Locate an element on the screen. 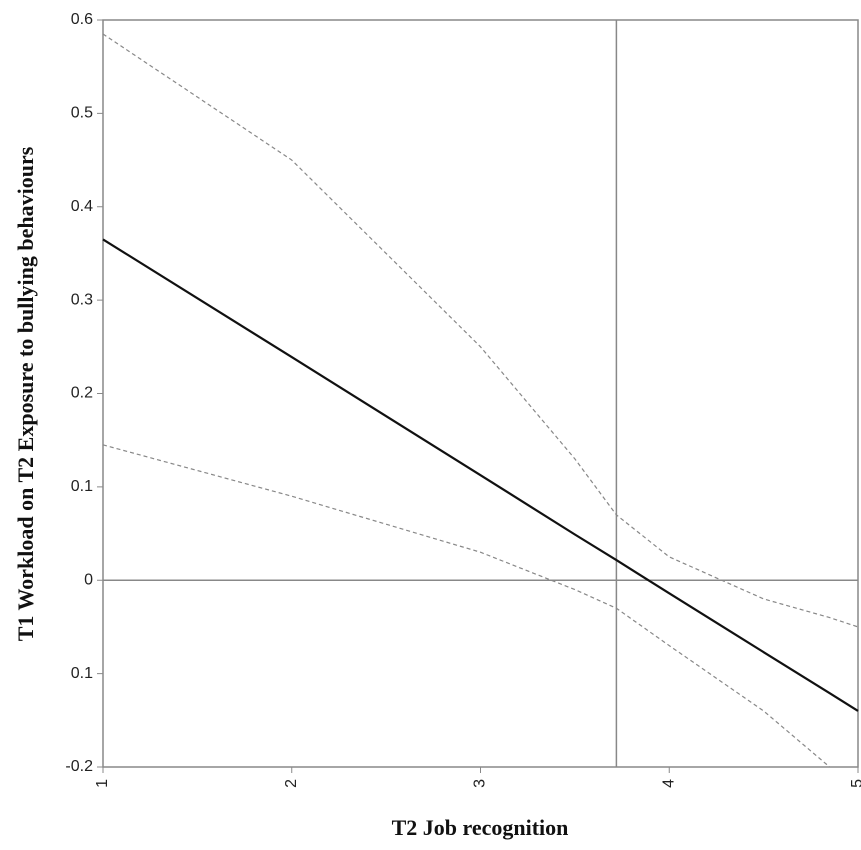  y-tick-label: 0.6 is located at coordinates (82, 19).